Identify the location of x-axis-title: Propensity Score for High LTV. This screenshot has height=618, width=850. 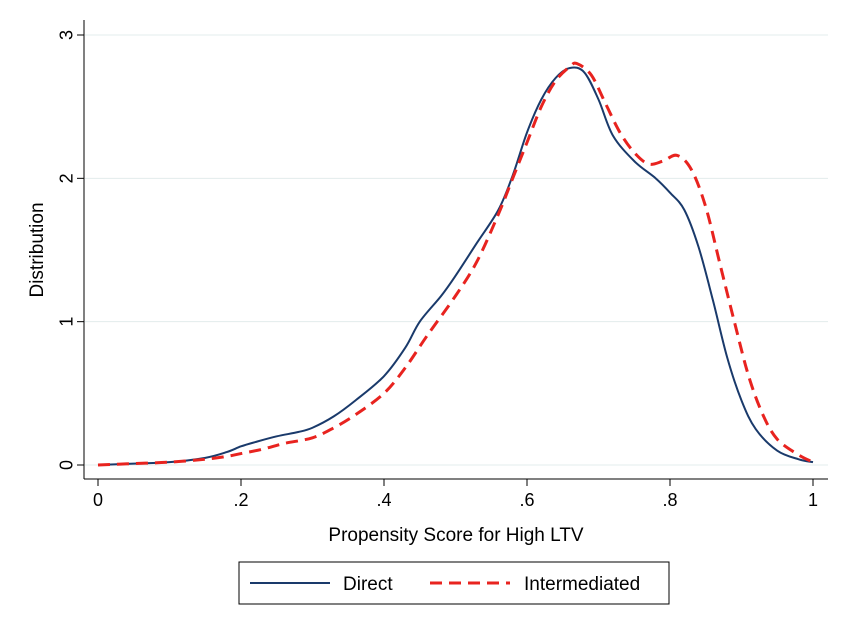
(456, 535).